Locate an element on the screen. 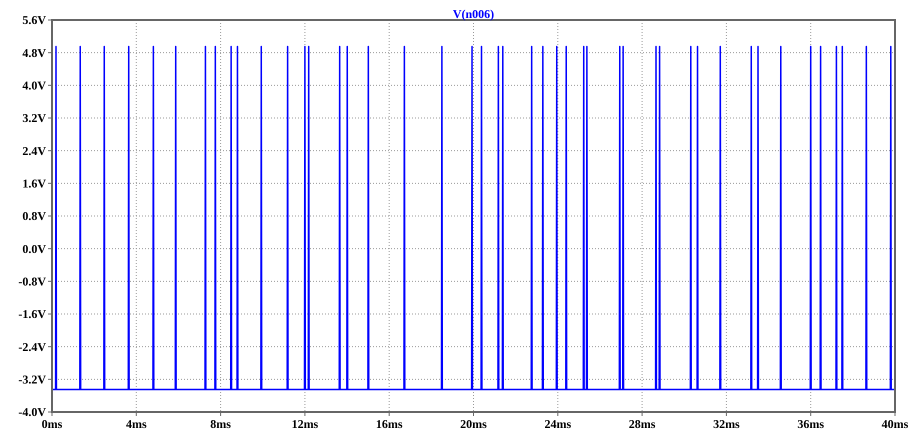  x-tick-label: 32ms is located at coordinates (726, 424).